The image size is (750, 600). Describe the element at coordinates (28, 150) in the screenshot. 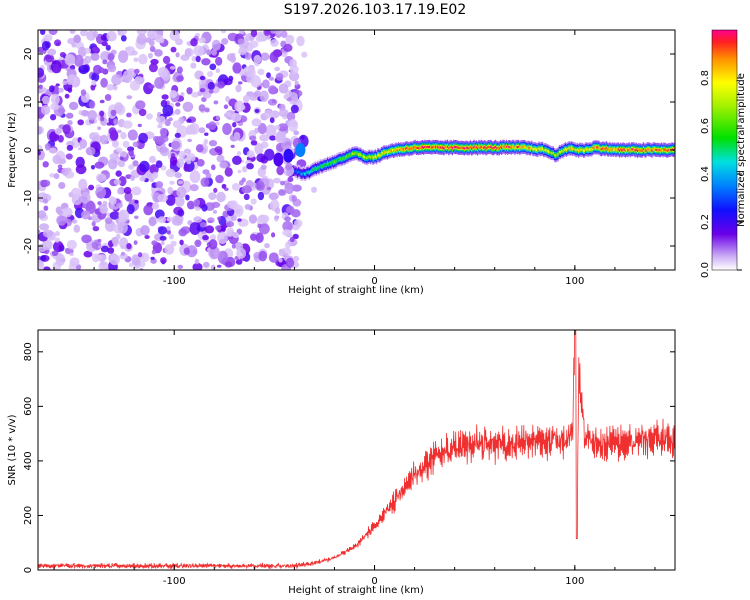

I see `spectrogram-ytick-label: 0` at that location.